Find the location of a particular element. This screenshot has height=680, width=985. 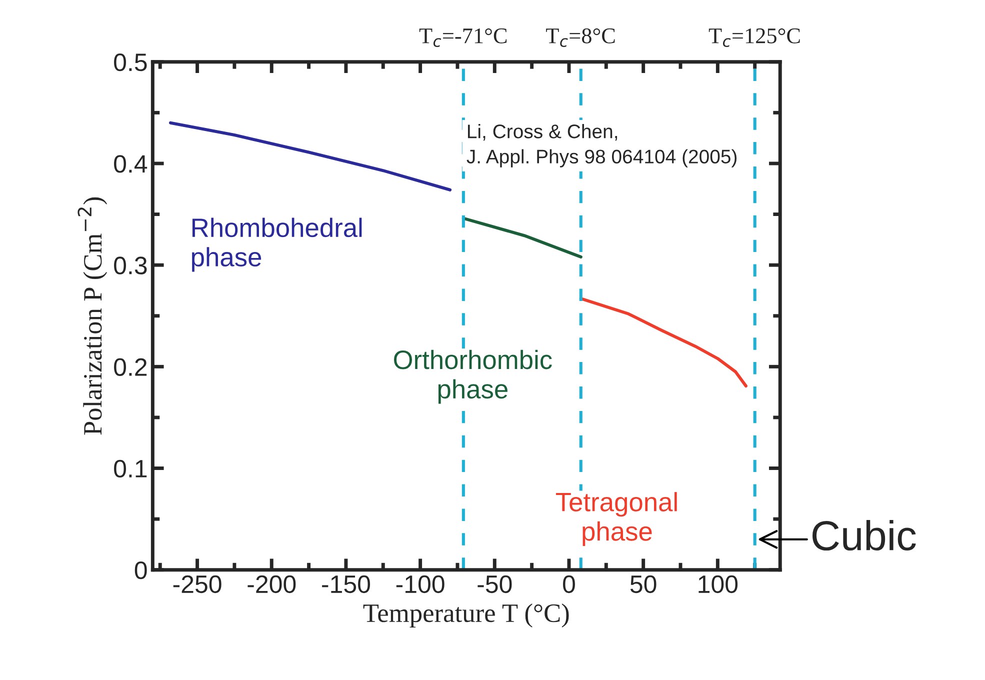

x-tick-label: -200 is located at coordinates (272, 584).